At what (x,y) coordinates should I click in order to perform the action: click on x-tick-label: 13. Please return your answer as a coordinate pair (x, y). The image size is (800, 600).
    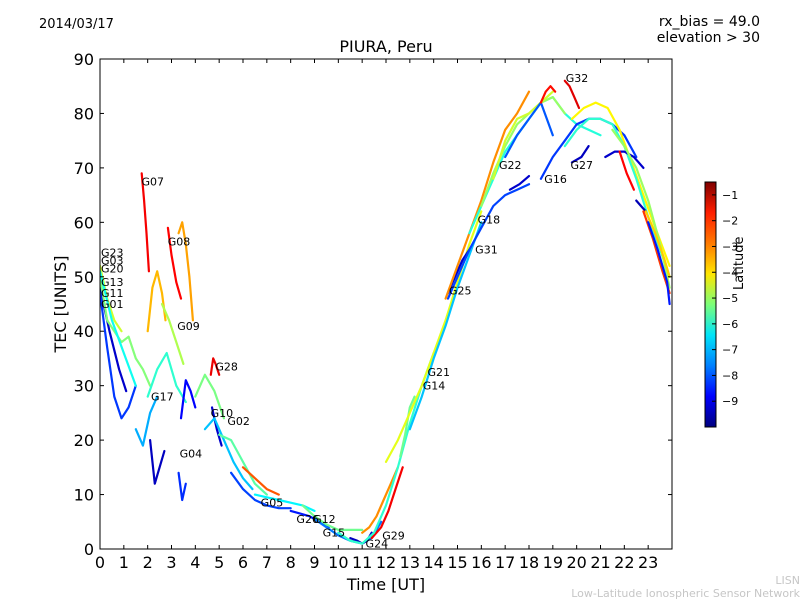
    Looking at the image, I should click on (410, 562).